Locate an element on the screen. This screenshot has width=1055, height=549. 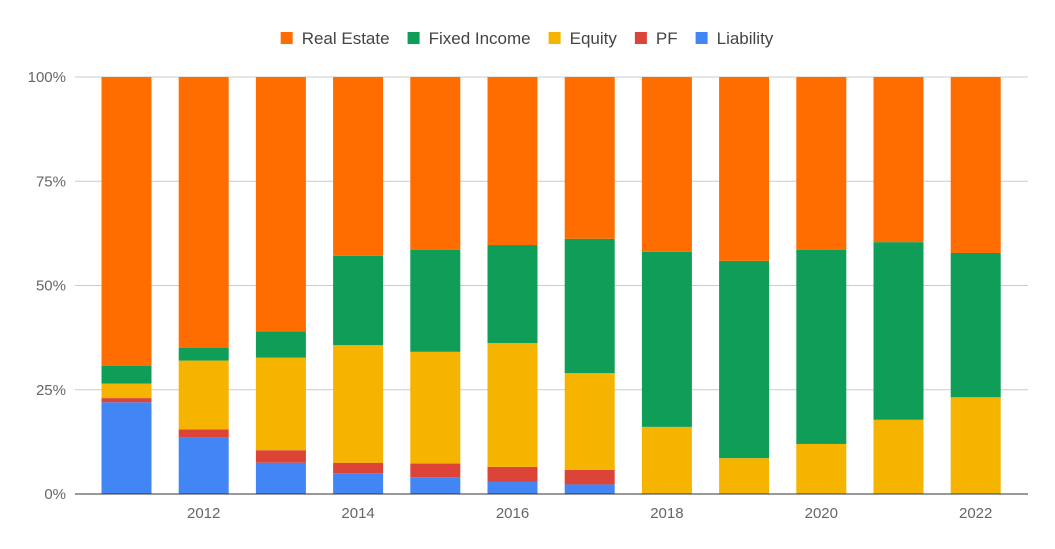
bar-segment-fixed-income-2013 is located at coordinates (280, 344).